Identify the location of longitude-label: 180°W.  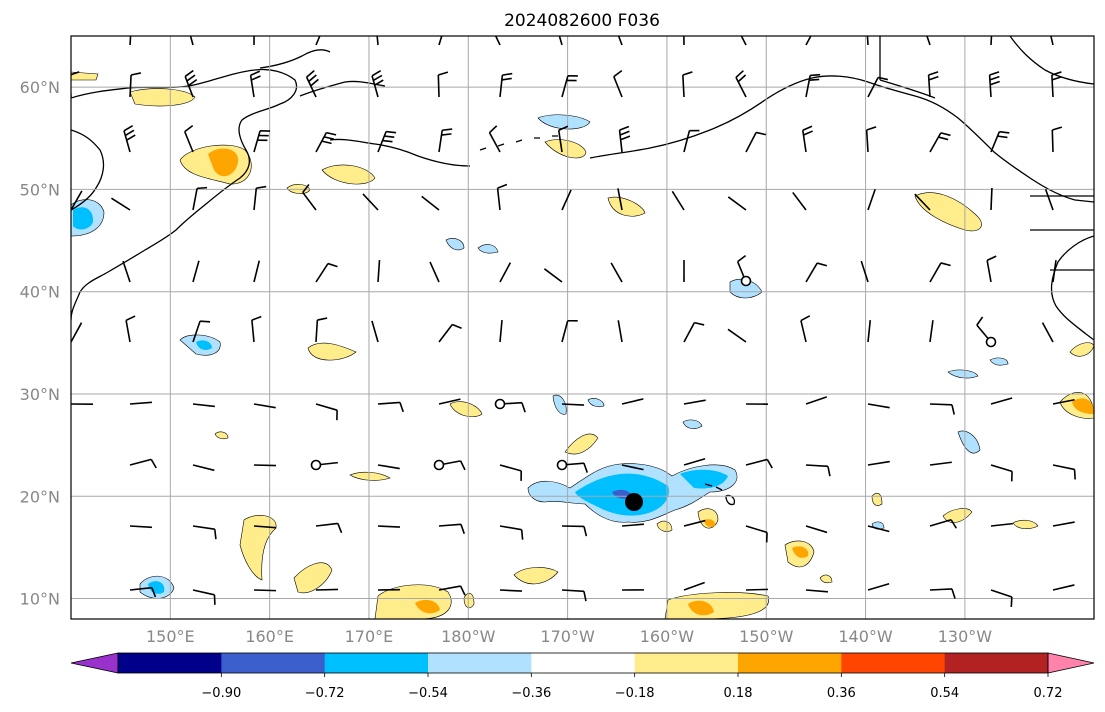
(468, 636).